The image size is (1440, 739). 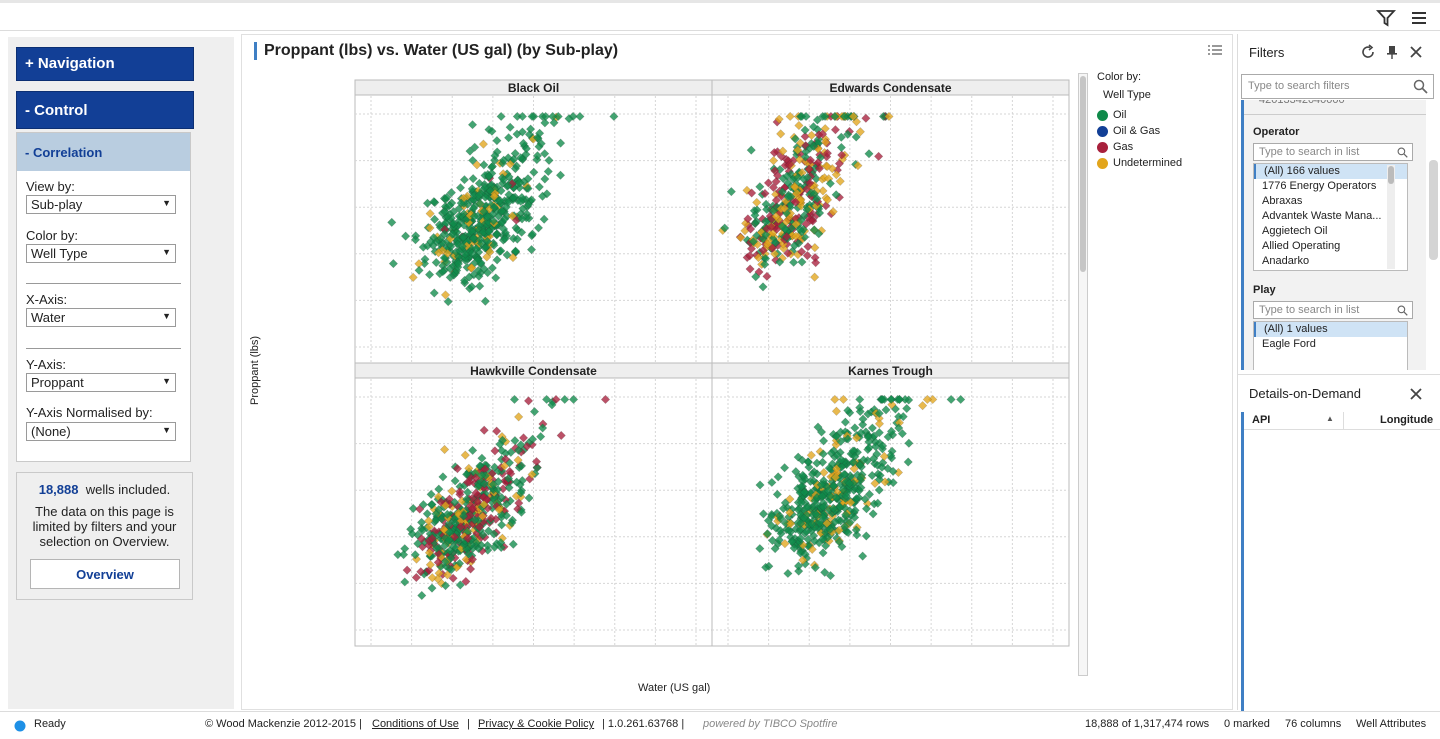 I want to click on filter-list-item: 1776 Energy Operators, so click(x=1319, y=186).